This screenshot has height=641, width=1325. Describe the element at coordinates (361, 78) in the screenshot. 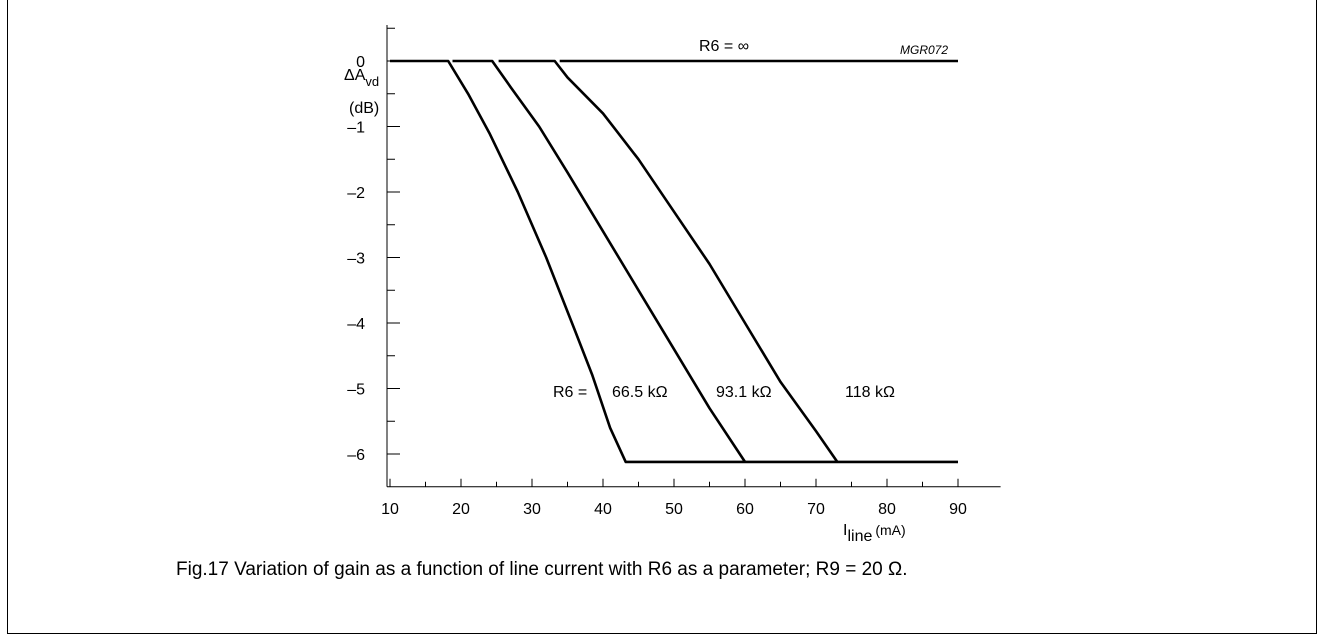

I see `y-axis-label: ΔAvd` at that location.